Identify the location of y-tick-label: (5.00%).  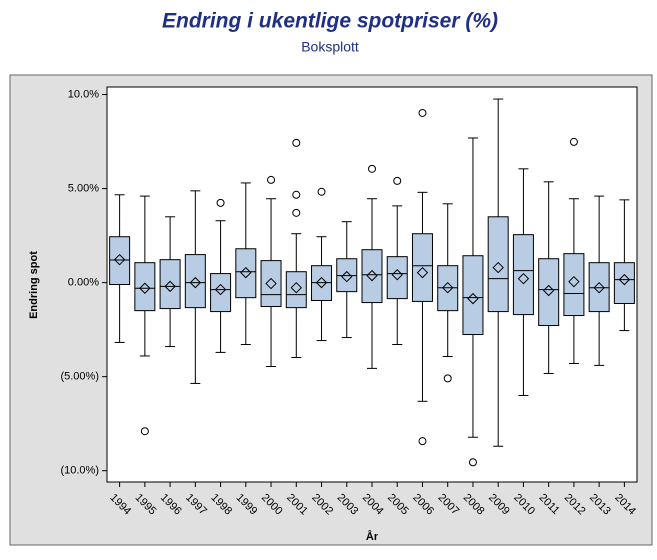
(79, 377).